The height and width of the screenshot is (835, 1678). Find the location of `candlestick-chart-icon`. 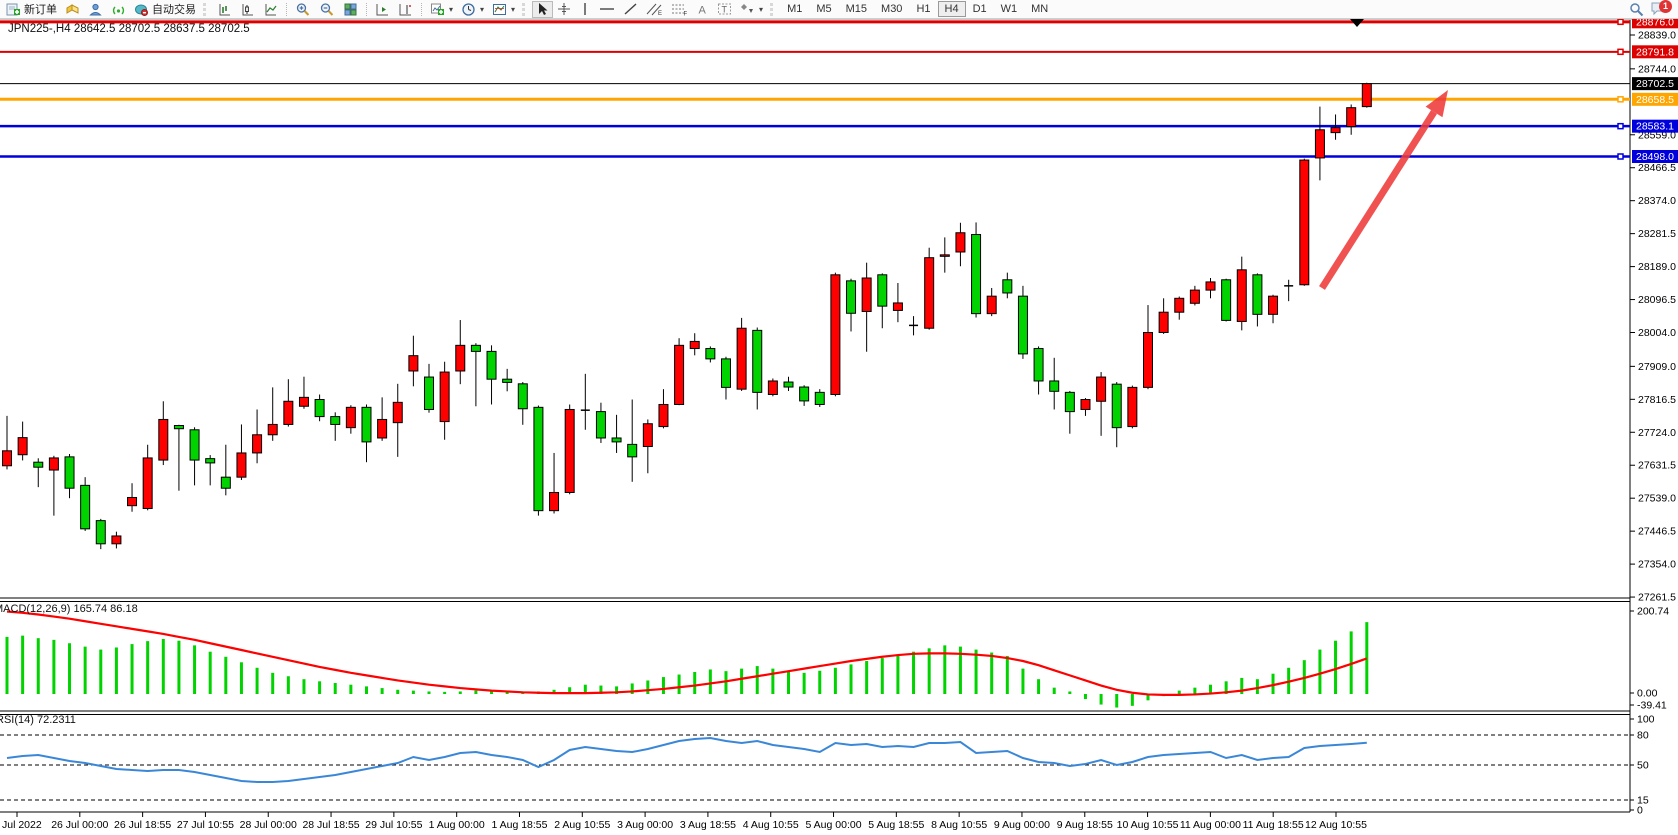

candlestick-chart-icon is located at coordinates (247, 9).